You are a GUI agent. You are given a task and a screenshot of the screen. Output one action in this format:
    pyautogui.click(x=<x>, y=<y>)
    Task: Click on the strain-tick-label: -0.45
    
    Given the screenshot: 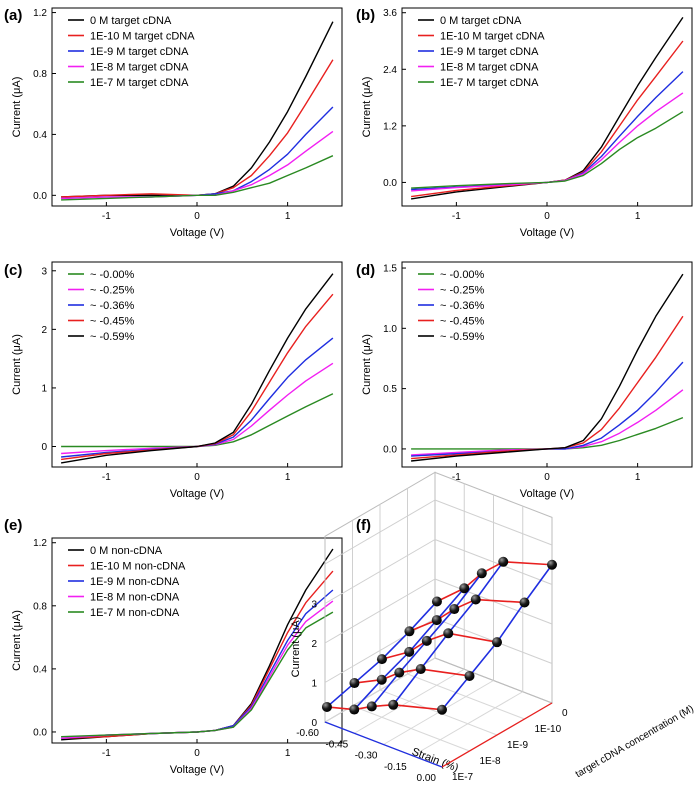 What is the action you would take?
    pyautogui.click(x=336, y=744)
    